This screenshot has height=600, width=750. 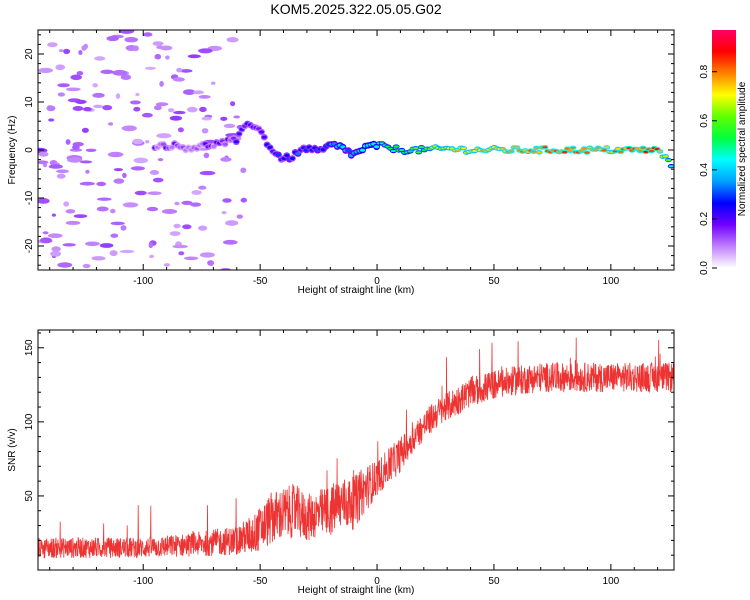 What do you see at coordinates (355, 9) in the screenshot?
I see `figure-title: KOM5.2025.322.05.05.G02` at bounding box center [355, 9].